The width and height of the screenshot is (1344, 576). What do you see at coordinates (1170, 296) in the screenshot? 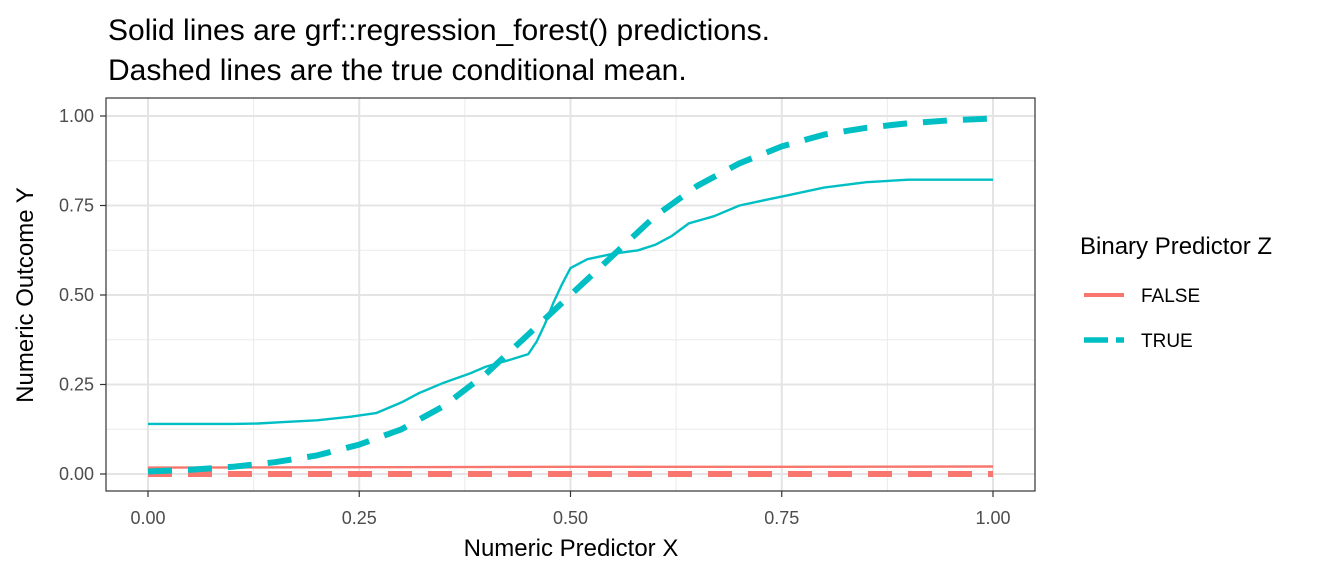
I see `legend-label-false: FALSE` at bounding box center [1170, 296].